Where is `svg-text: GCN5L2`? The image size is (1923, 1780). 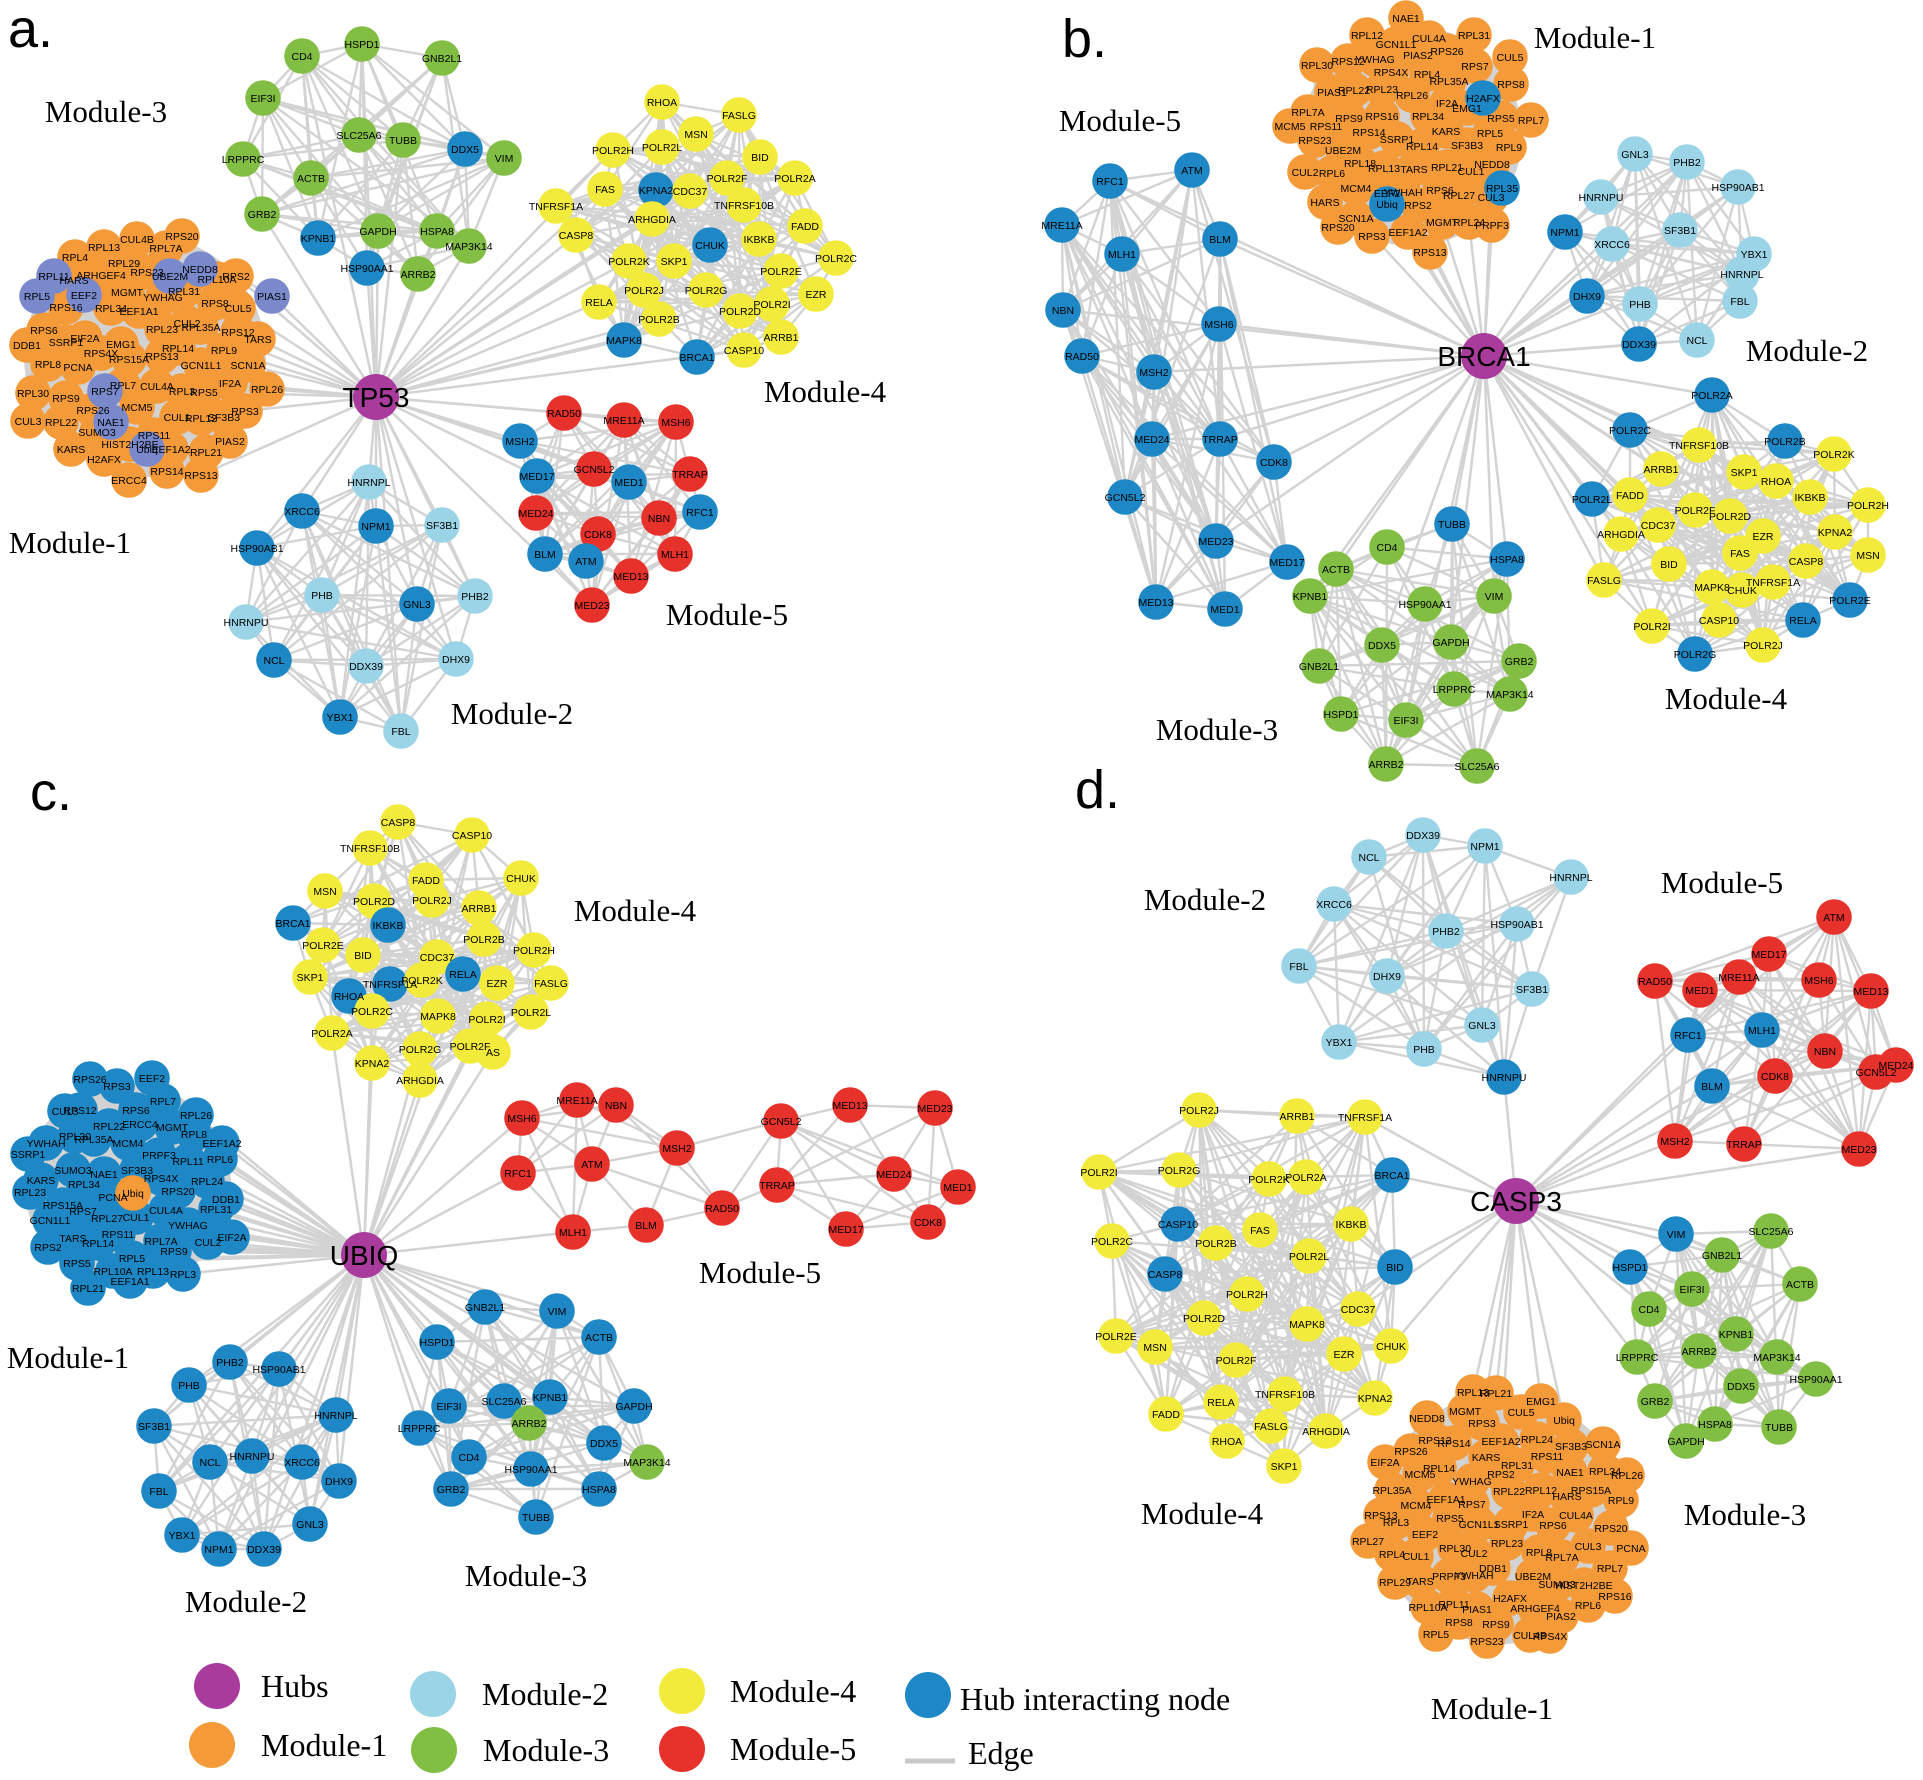
svg-text: GCN5L2 is located at coordinates (1125, 498).